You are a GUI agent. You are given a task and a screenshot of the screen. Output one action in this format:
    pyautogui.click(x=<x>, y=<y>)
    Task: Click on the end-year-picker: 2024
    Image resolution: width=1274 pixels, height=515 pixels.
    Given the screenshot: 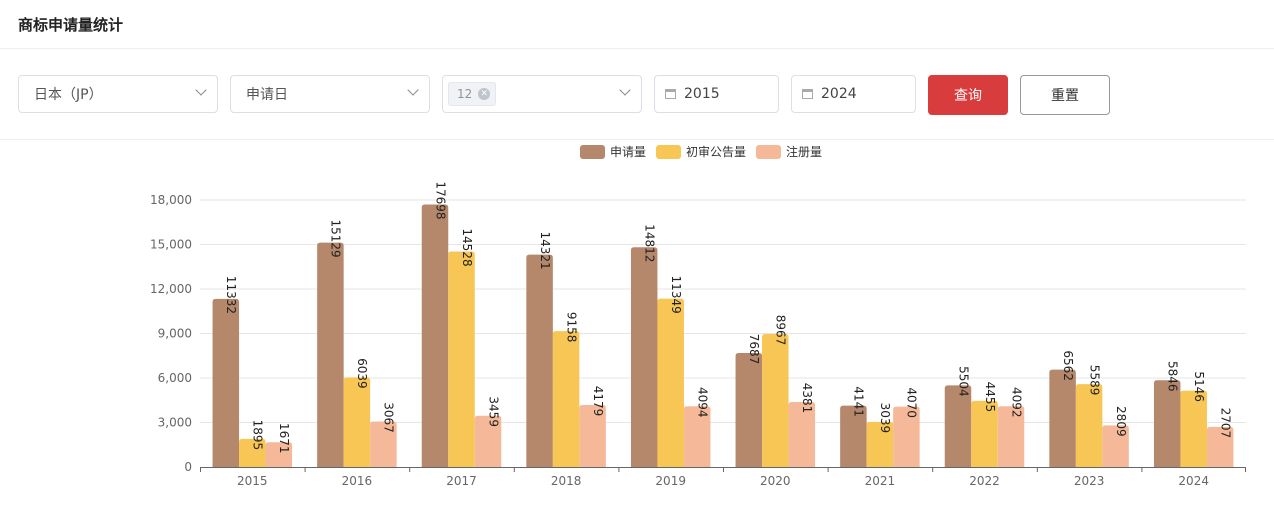 What is the action you would take?
    pyautogui.click(x=853, y=94)
    